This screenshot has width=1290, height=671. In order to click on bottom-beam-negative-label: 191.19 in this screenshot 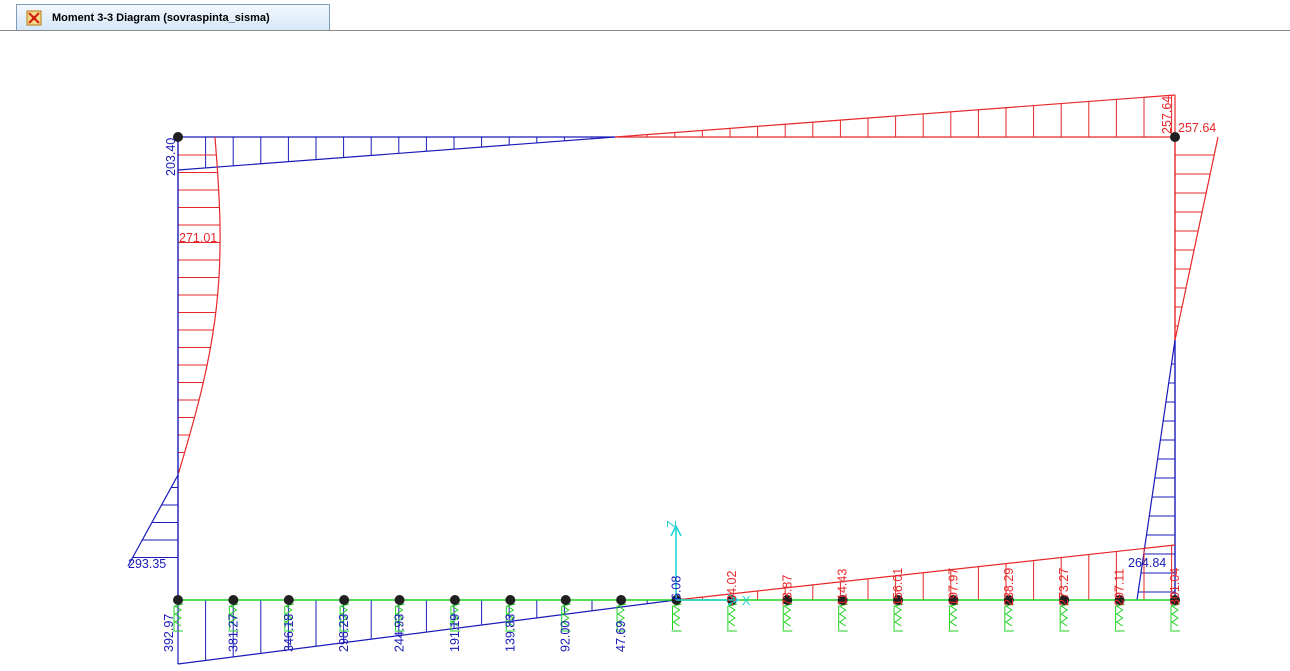, I will do `click(455, 633)`.